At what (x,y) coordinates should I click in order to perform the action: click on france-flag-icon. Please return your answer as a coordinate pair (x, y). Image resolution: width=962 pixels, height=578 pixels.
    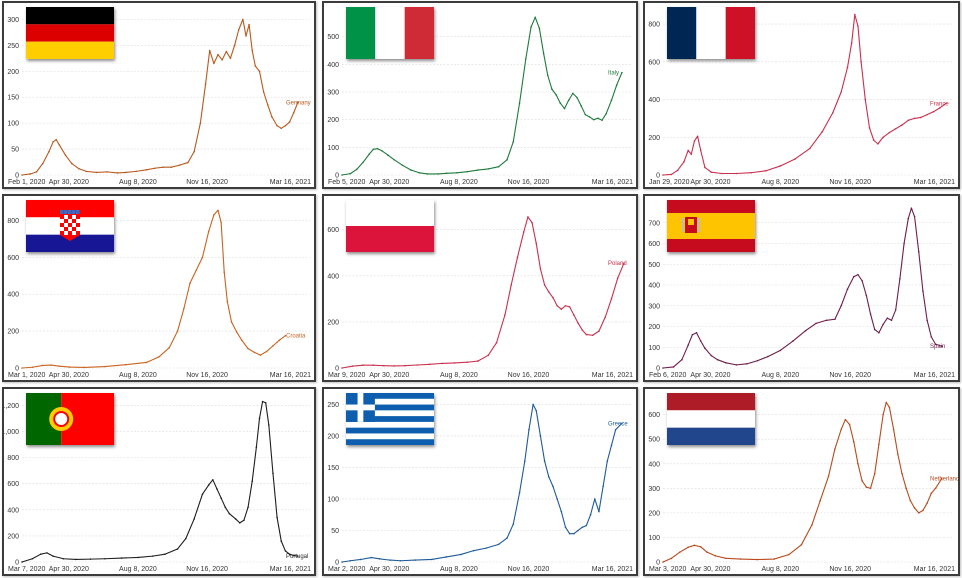
    Looking at the image, I should click on (711, 33).